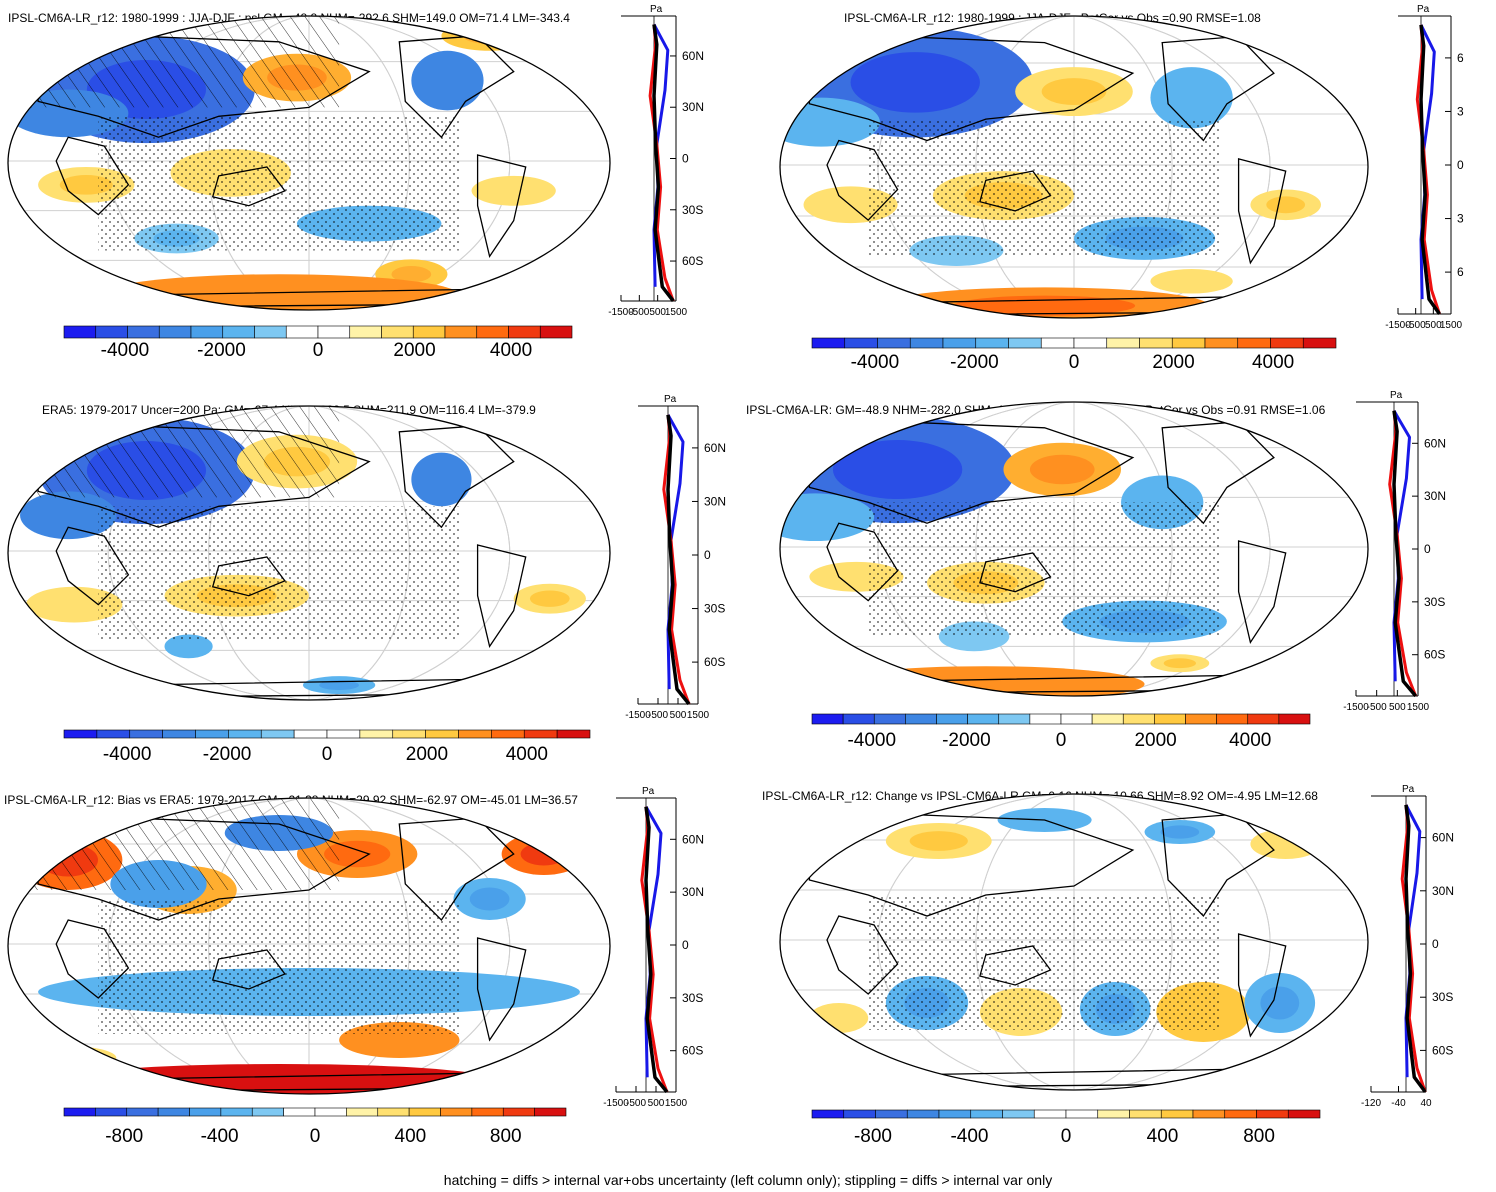  Describe the element at coordinates (1259, 1136) in the screenshot. I see `colorbar-tick-label: 800` at that location.